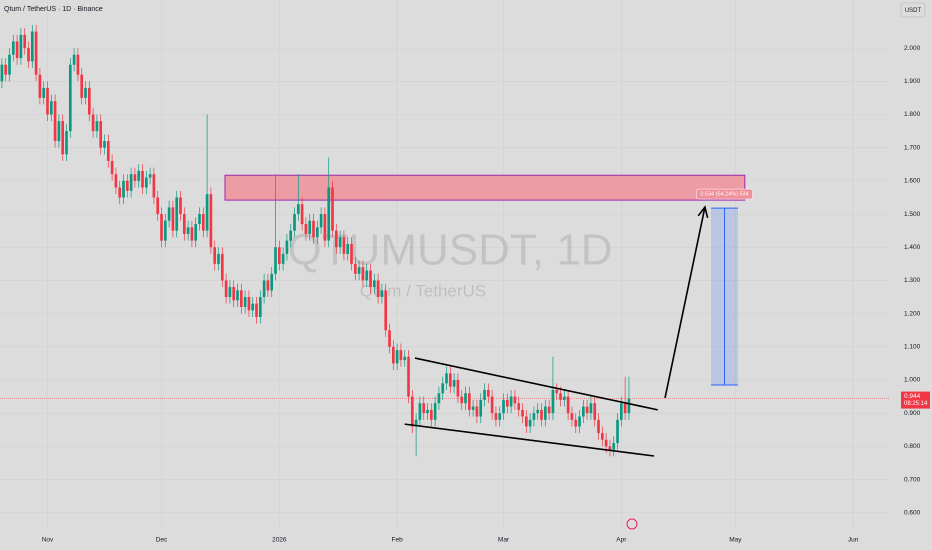 This screenshot has height=550, width=932. What do you see at coordinates (632, 524) in the screenshot?
I see `event-icon` at bounding box center [632, 524].